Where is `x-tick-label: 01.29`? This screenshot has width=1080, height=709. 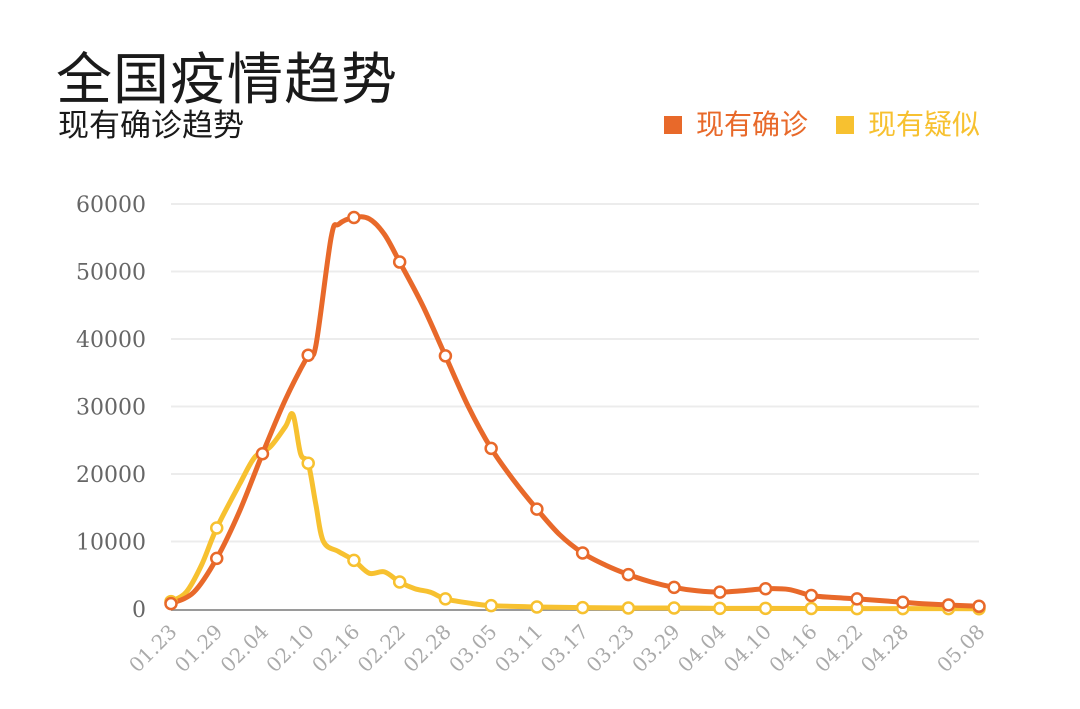 x-tick-label: 01.29 is located at coordinates (198, 648).